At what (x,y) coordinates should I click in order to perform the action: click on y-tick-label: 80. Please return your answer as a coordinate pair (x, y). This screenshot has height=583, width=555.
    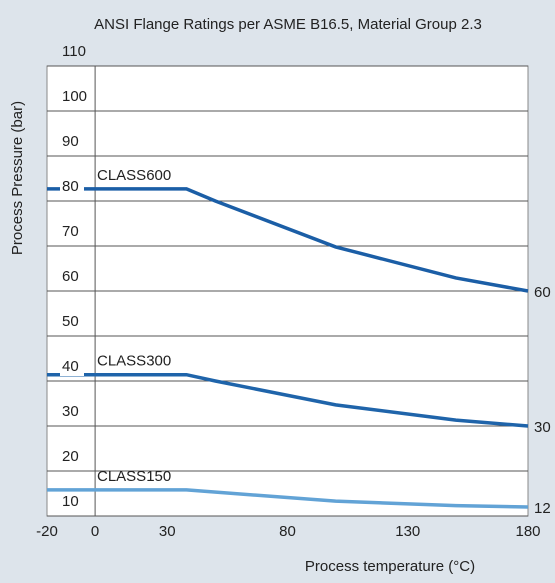
    Looking at the image, I should click on (70, 186).